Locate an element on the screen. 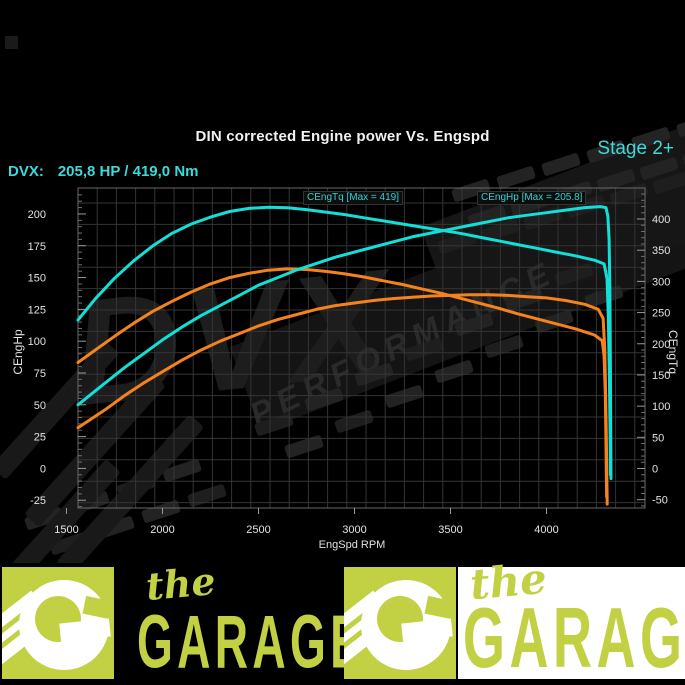  y-right-tick-label: 300 is located at coordinates (661, 282).